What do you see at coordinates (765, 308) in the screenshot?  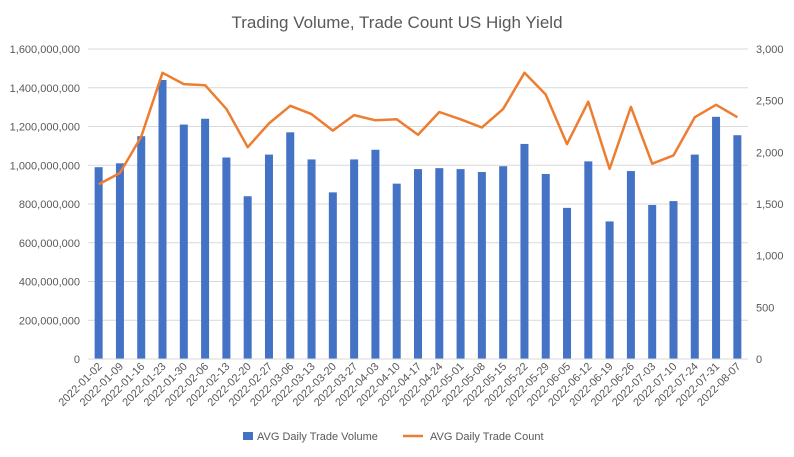 I see `right-tick-label: 500` at bounding box center [765, 308].